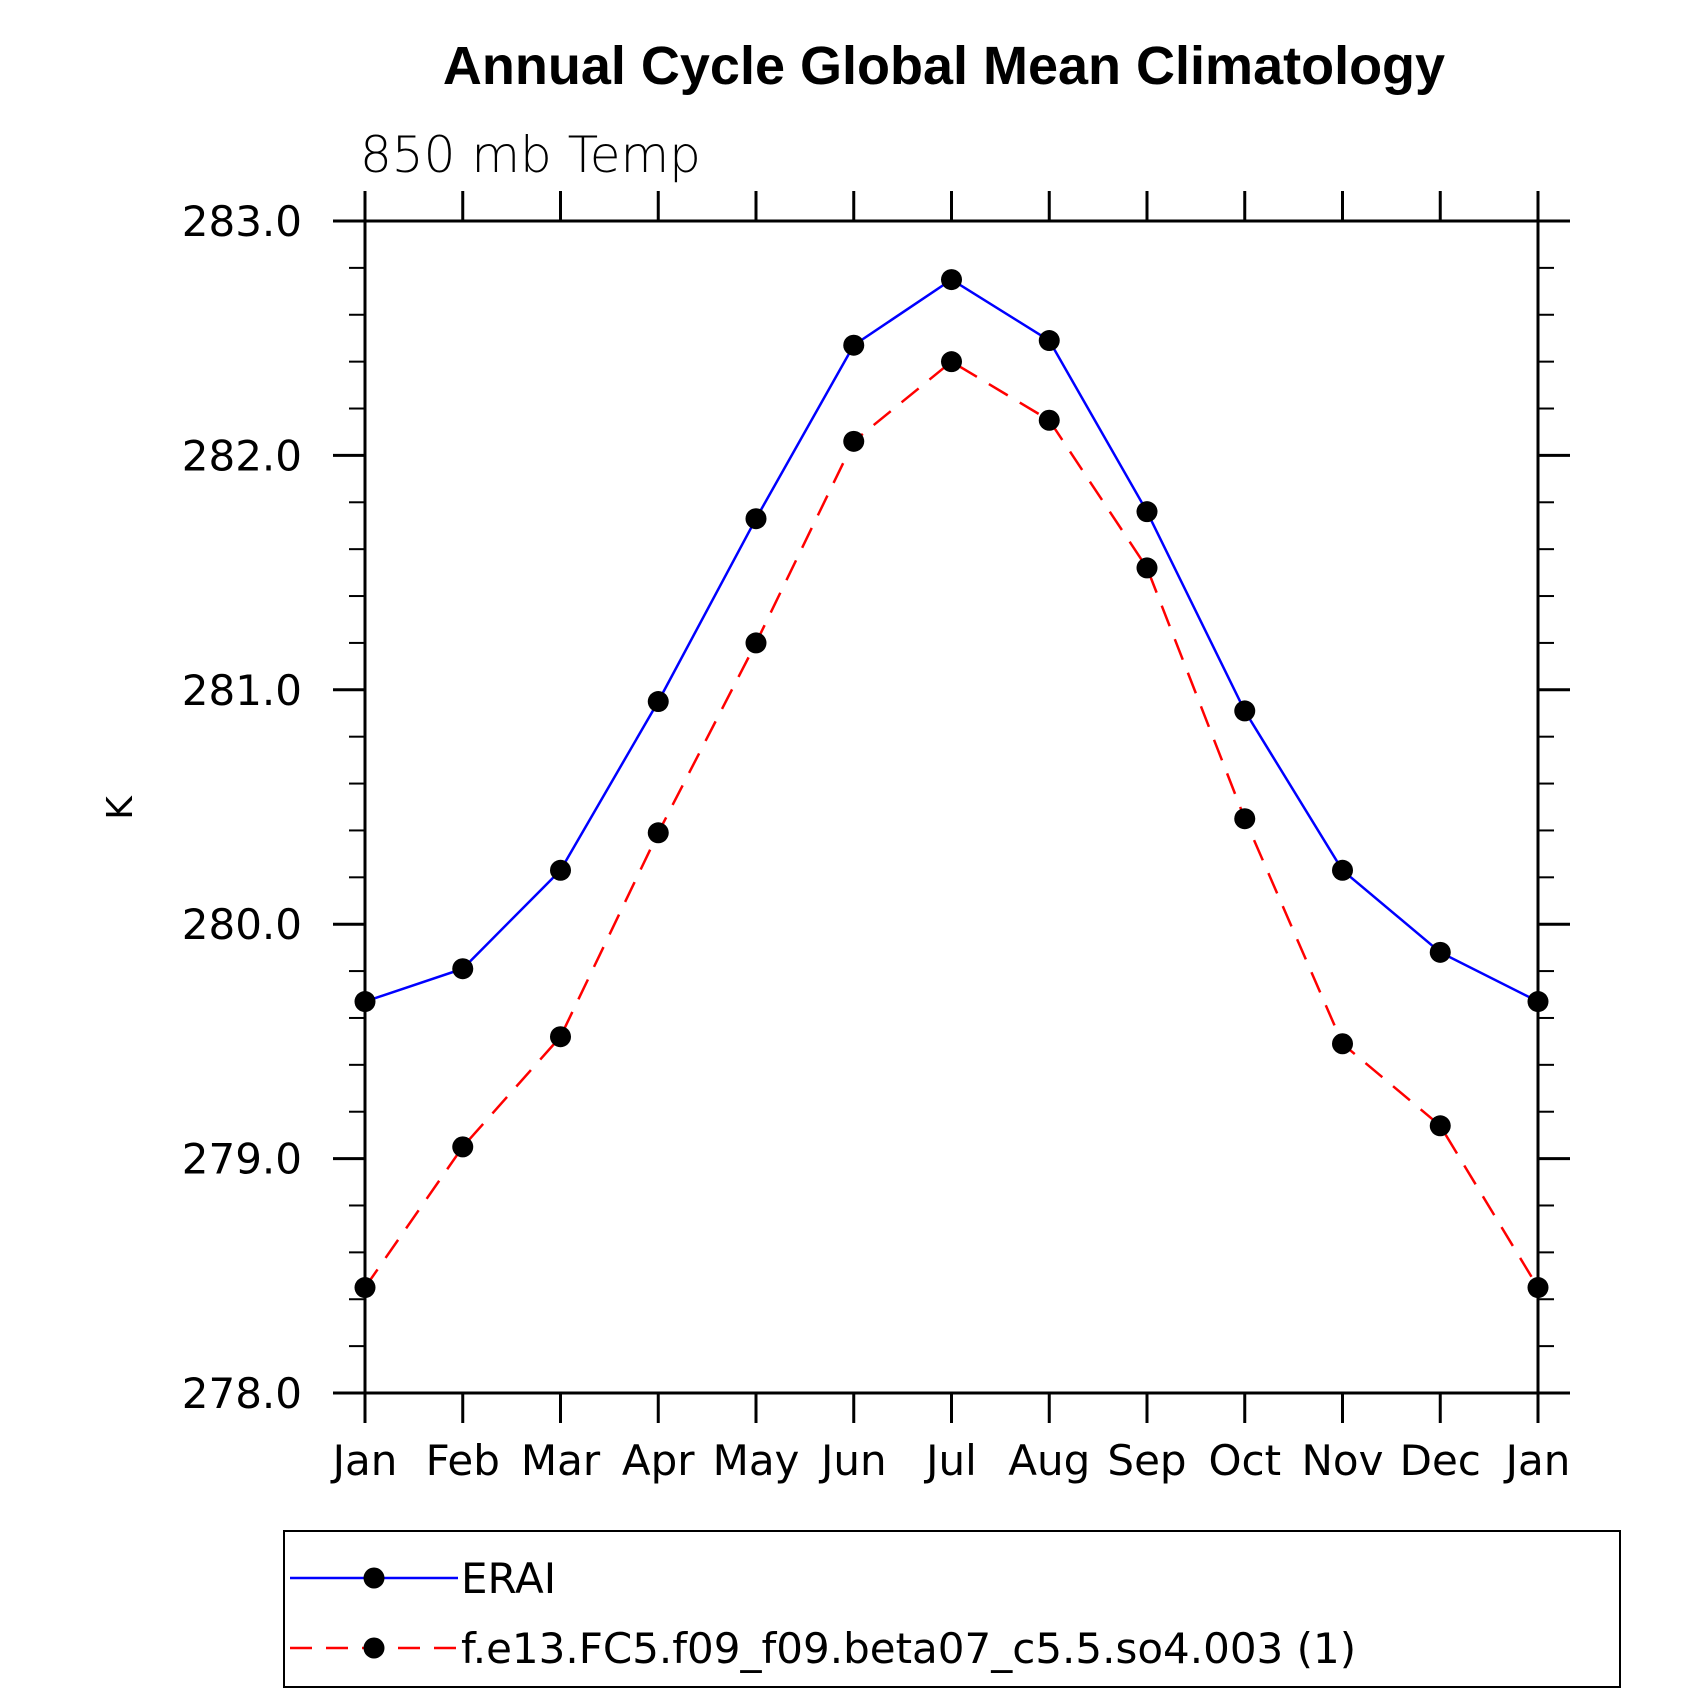 The image size is (1708, 1708). Describe the element at coordinates (1244, 1460) in the screenshot. I see `x-tick-label: Oct` at that location.